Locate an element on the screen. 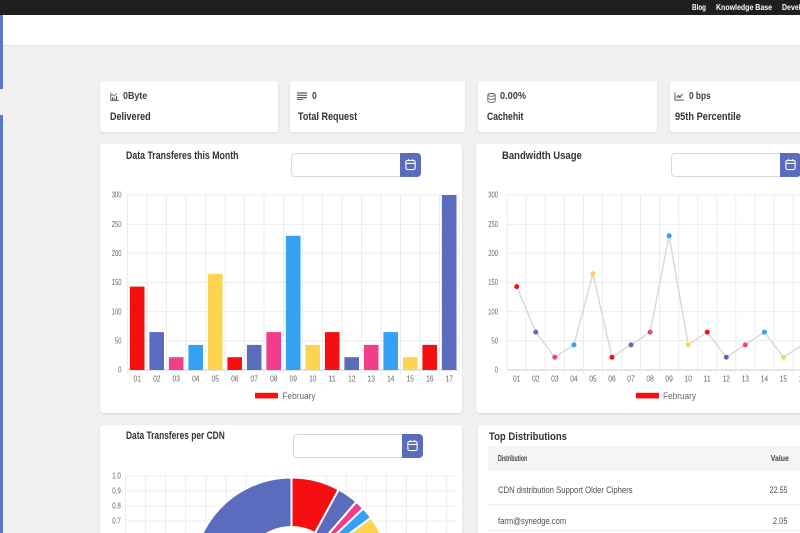 Image resolution: width=800 pixels, height=533 pixels. svg-text: 0.7 is located at coordinates (116, 521).